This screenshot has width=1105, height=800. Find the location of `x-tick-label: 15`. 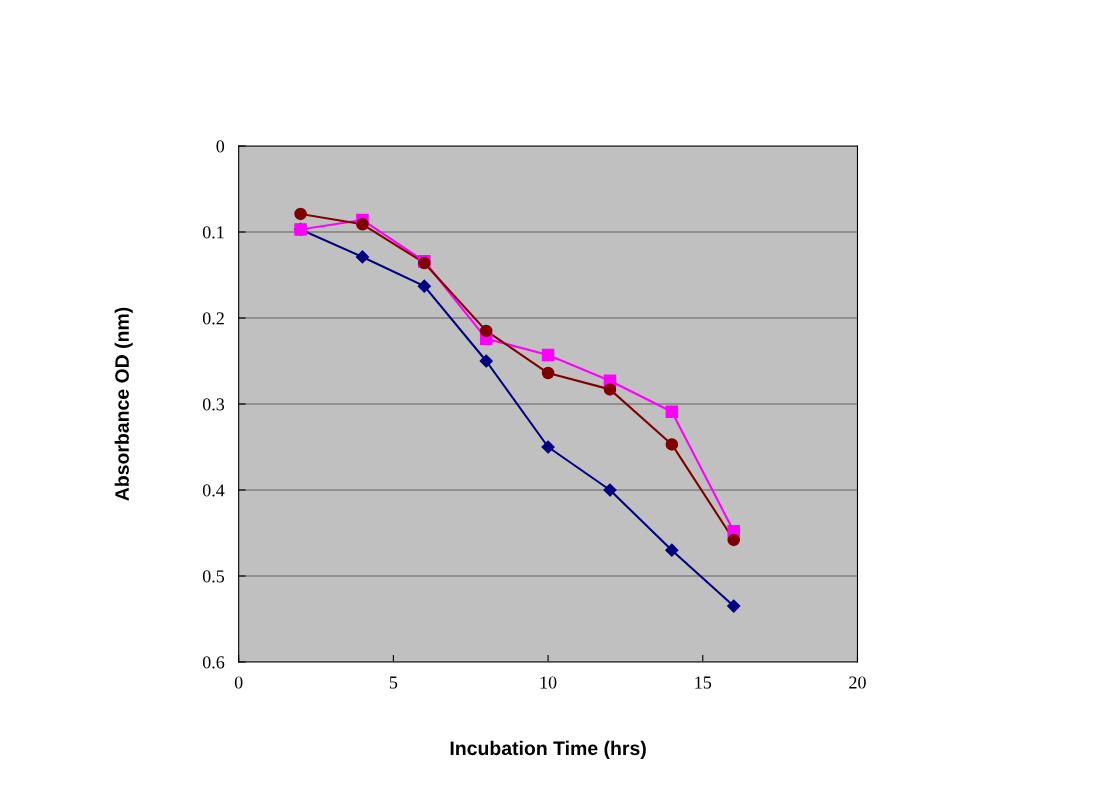

x-tick-label: 15 is located at coordinates (703, 682).